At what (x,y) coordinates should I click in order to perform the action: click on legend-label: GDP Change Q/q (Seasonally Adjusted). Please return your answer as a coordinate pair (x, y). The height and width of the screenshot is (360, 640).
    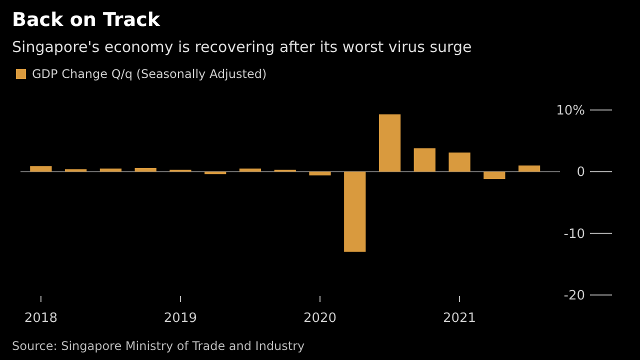
    Looking at the image, I should click on (149, 74).